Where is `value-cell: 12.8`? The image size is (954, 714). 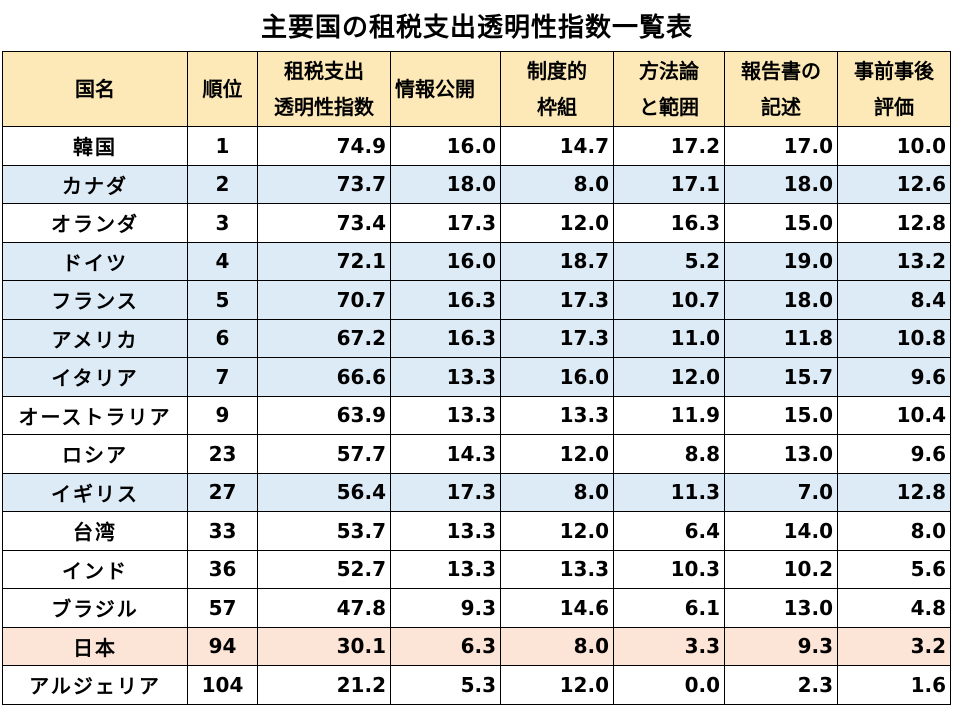
value-cell: 12.8 is located at coordinates (894, 223).